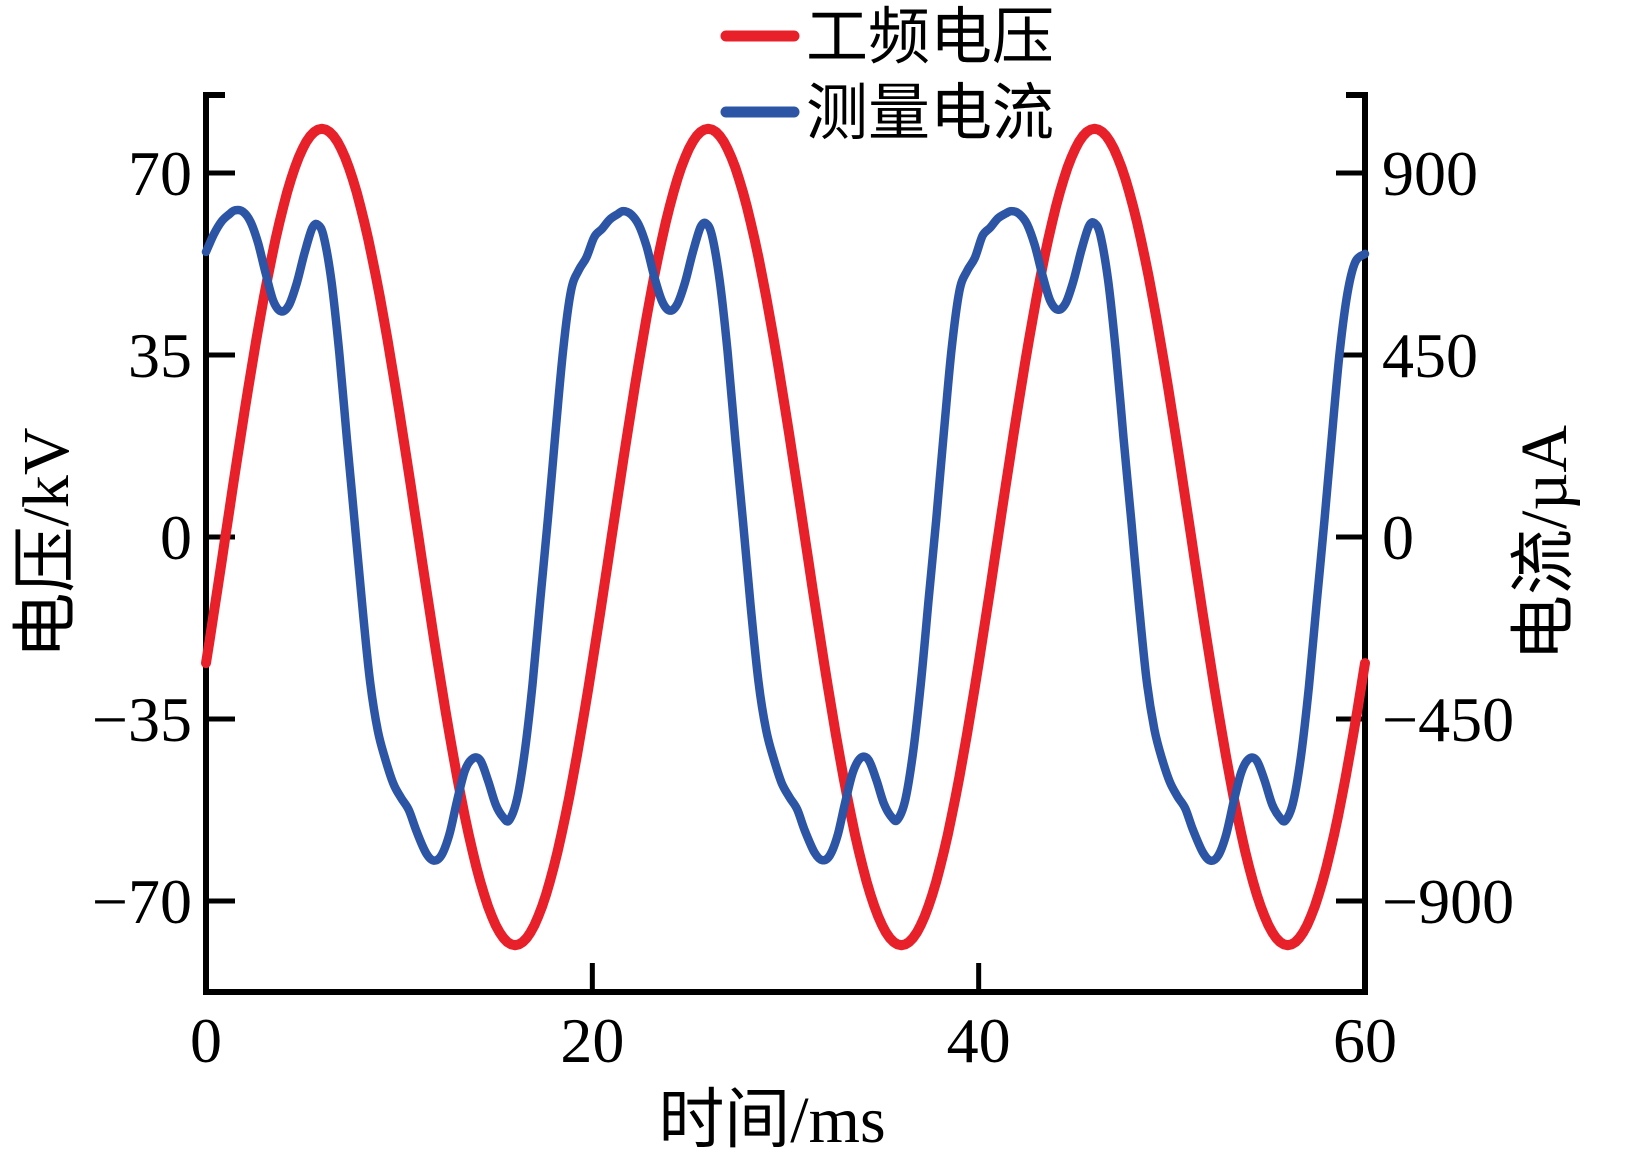 The image size is (1634, 1174). Describe the element at coordinates (160, 173) in the screenshot. I see `y-left-tick-label: 70` at that location.